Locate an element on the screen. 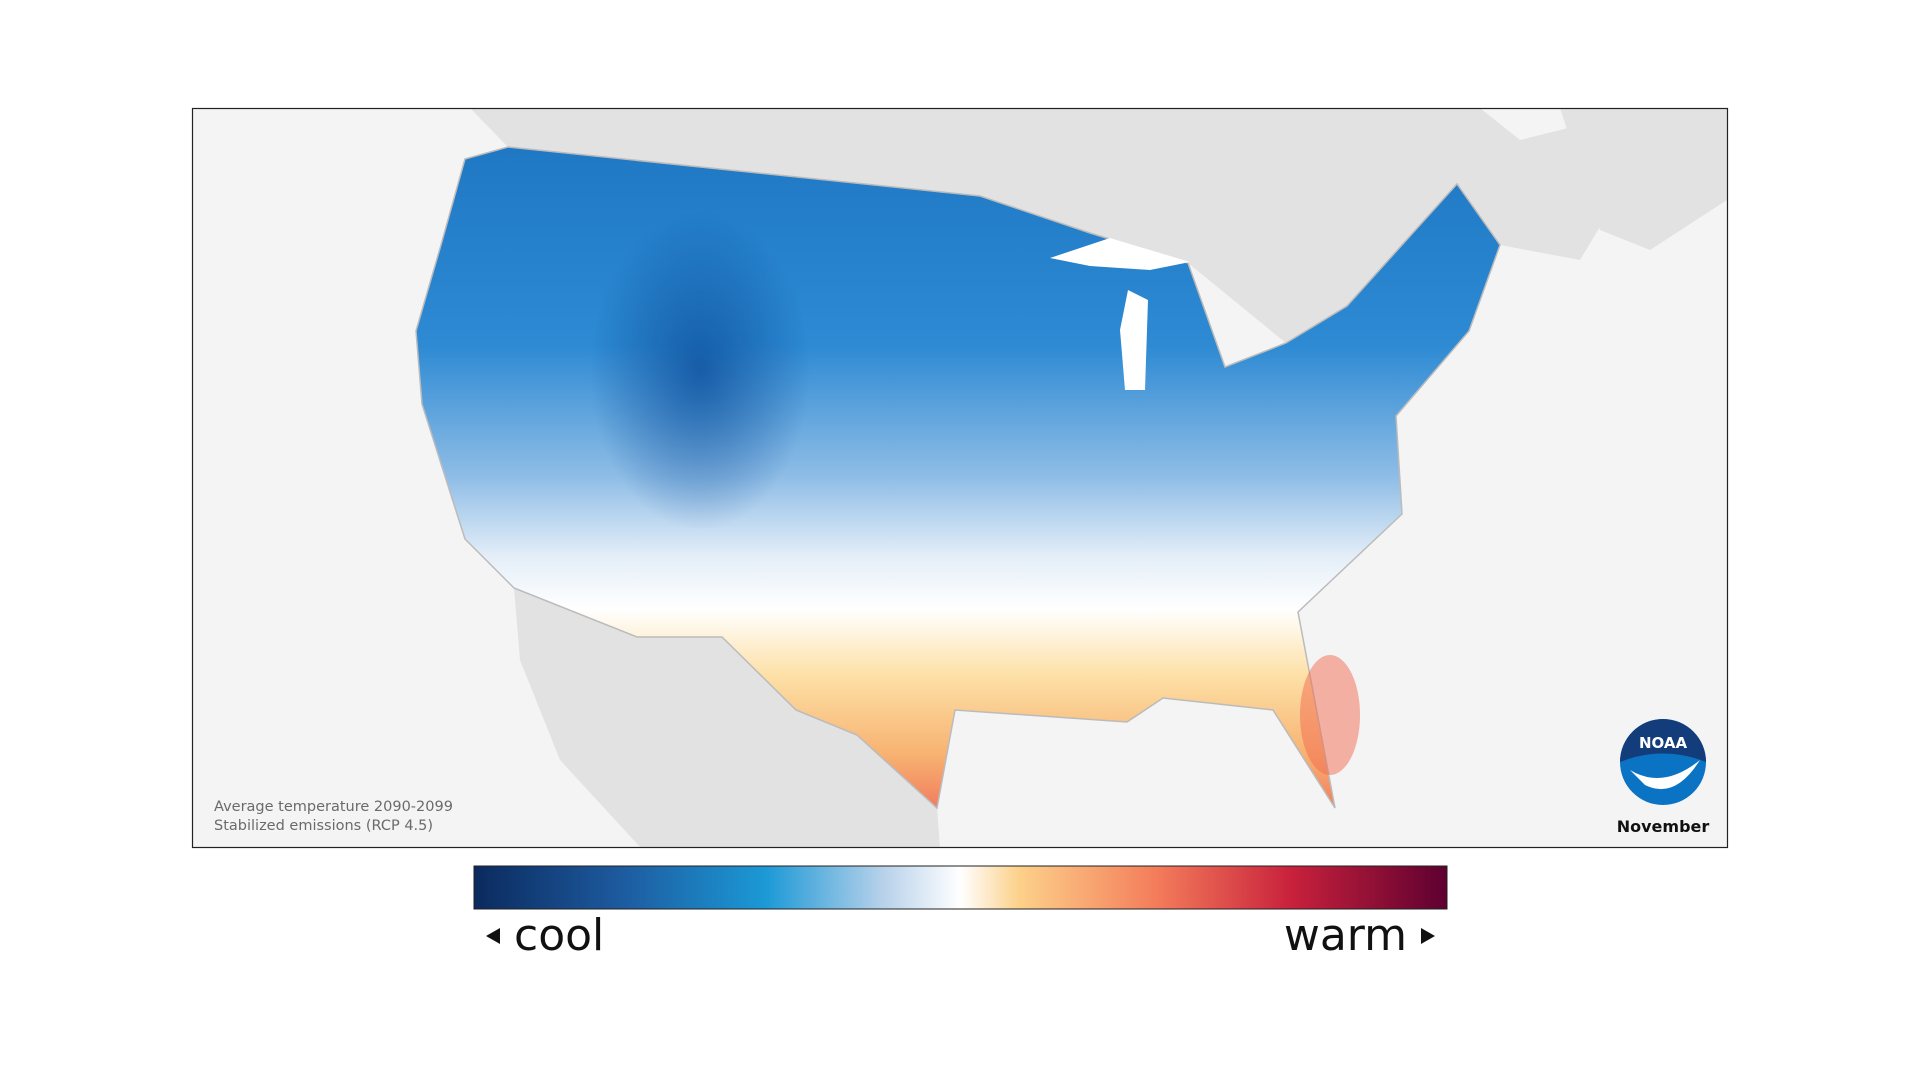 The image size is (1920, 1080). canada is located at coordinates (1040, 225).